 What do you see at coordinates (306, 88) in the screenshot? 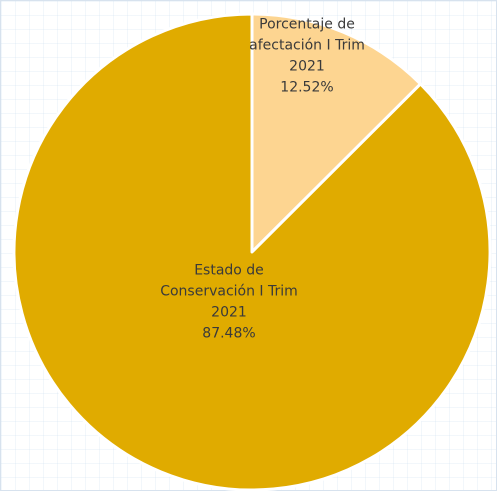
I see `slice-value-label-1: 12.52%` at bounding box center [306, 88].